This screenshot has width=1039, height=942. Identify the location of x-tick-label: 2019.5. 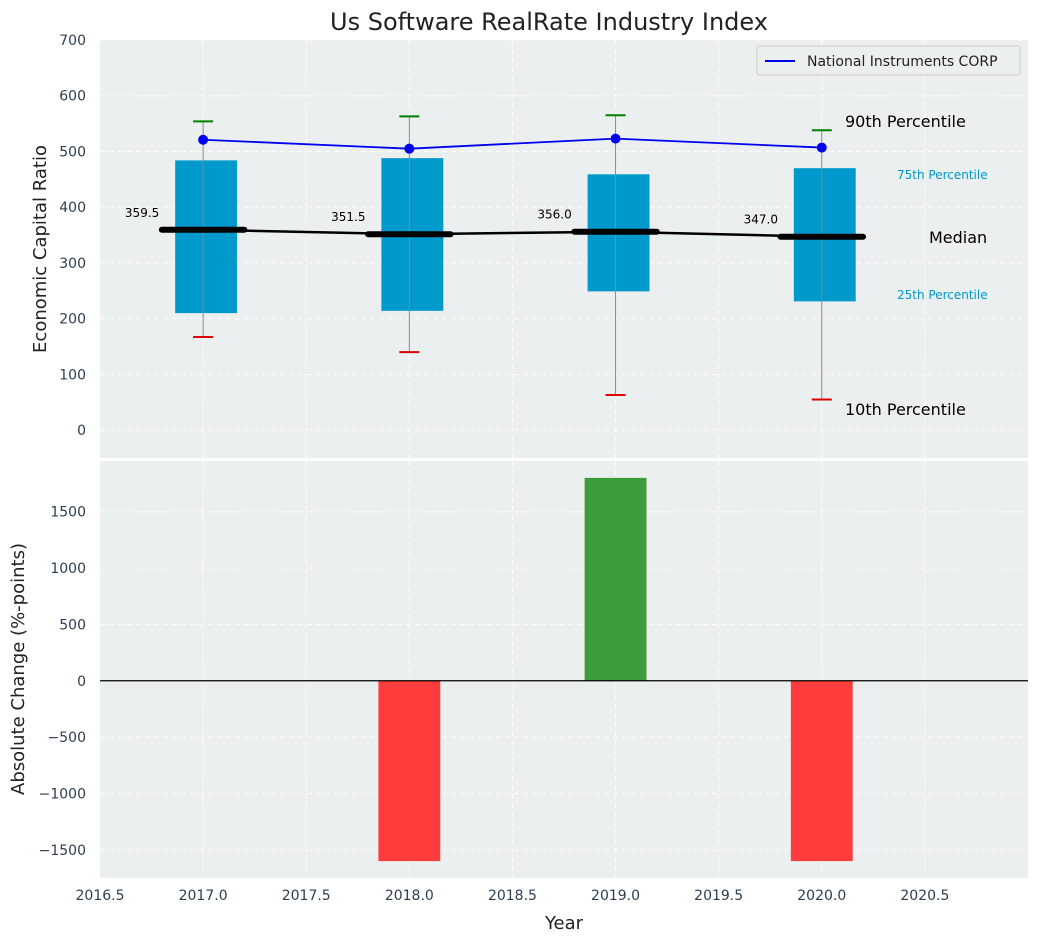
(718, 896).